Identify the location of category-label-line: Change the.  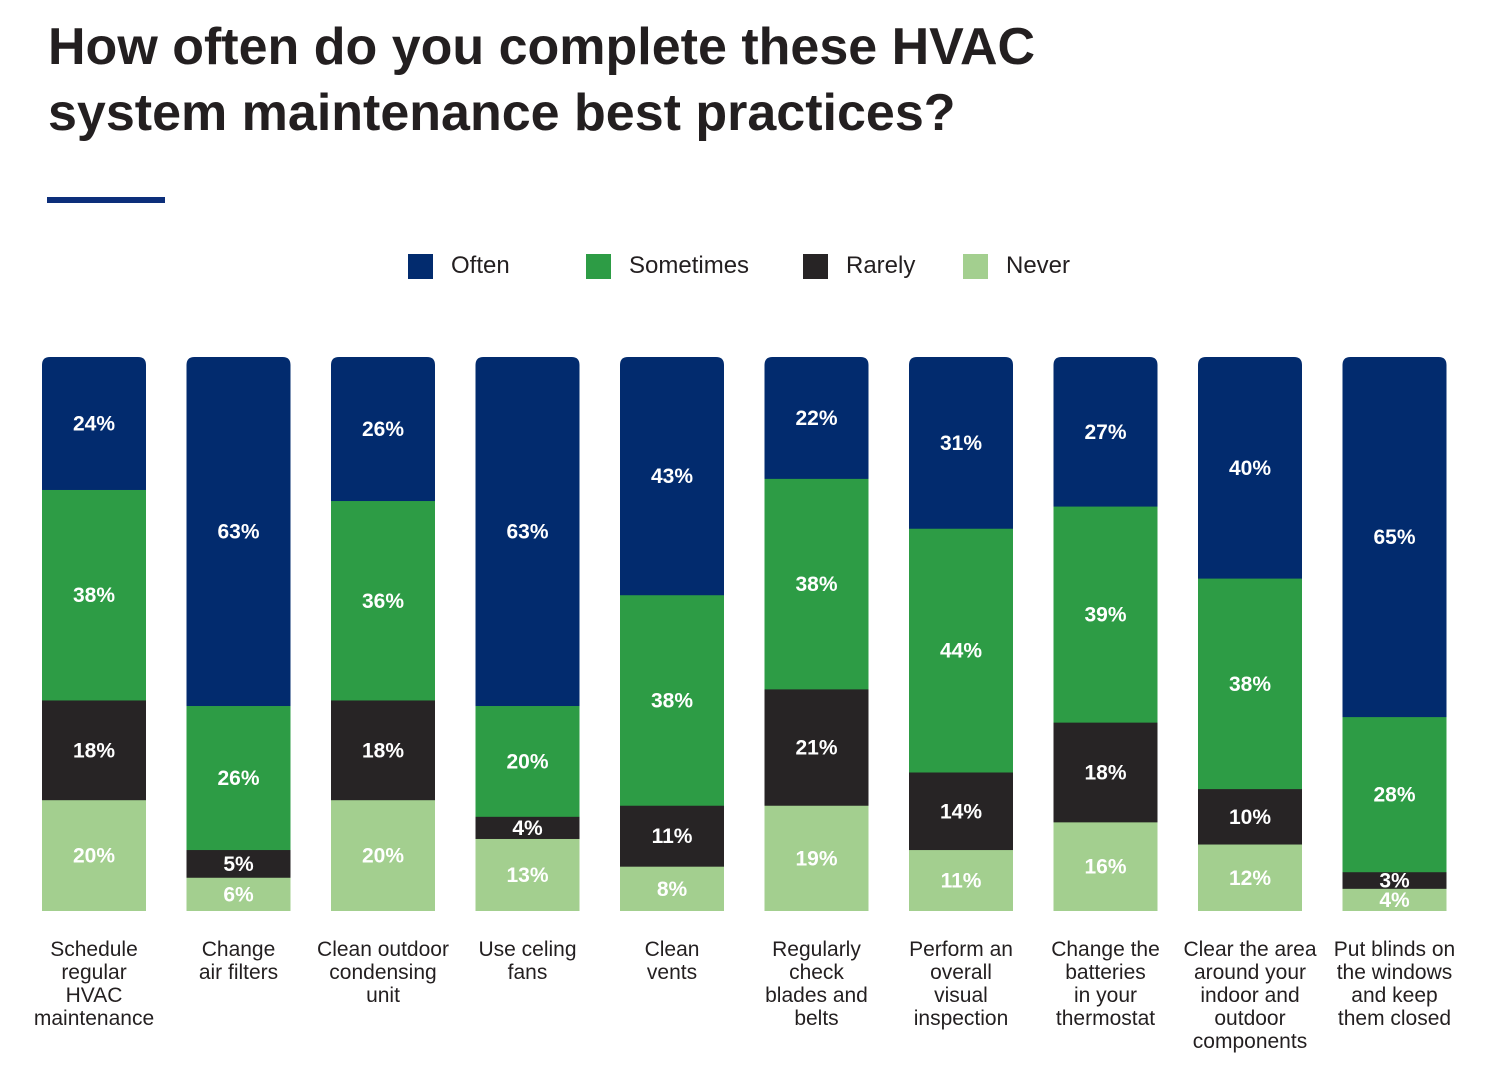
(1105, 949).